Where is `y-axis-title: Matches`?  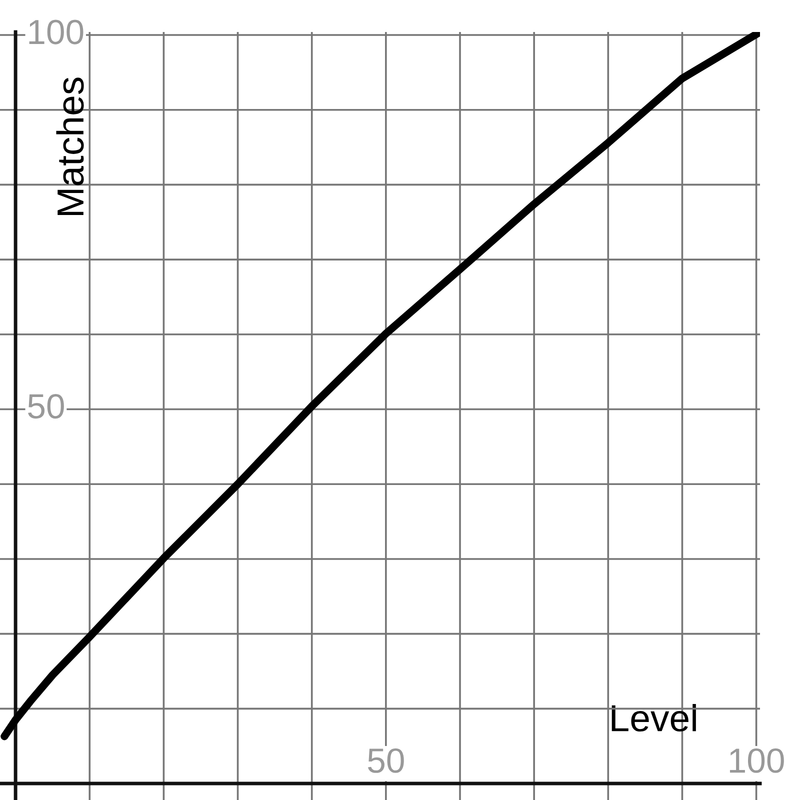
y-axis-title: Matches is located at coordinates (70, 146).